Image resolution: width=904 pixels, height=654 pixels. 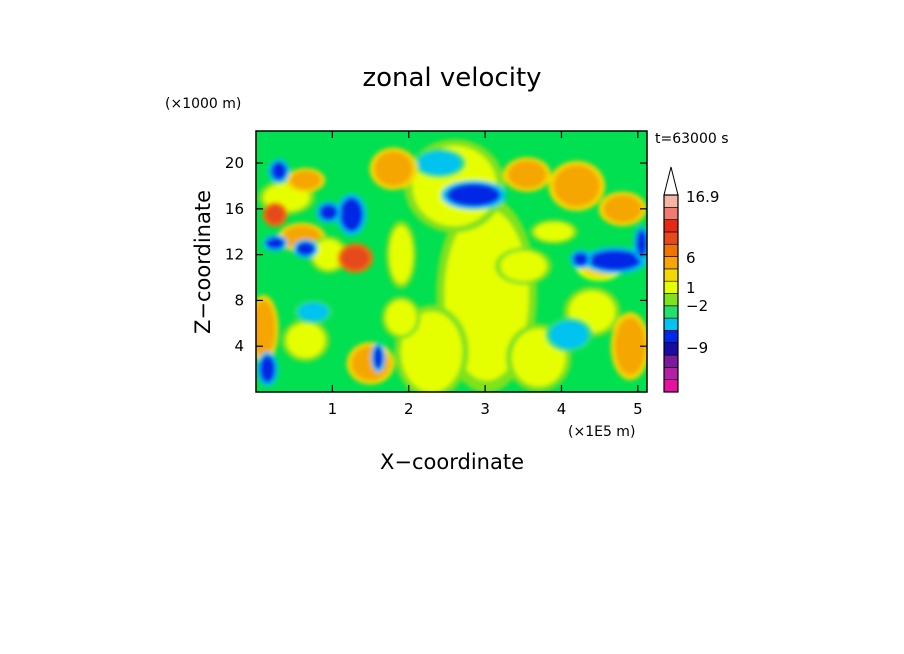 I want to click on x-tick-label: 3, so click(x=485, y=409).